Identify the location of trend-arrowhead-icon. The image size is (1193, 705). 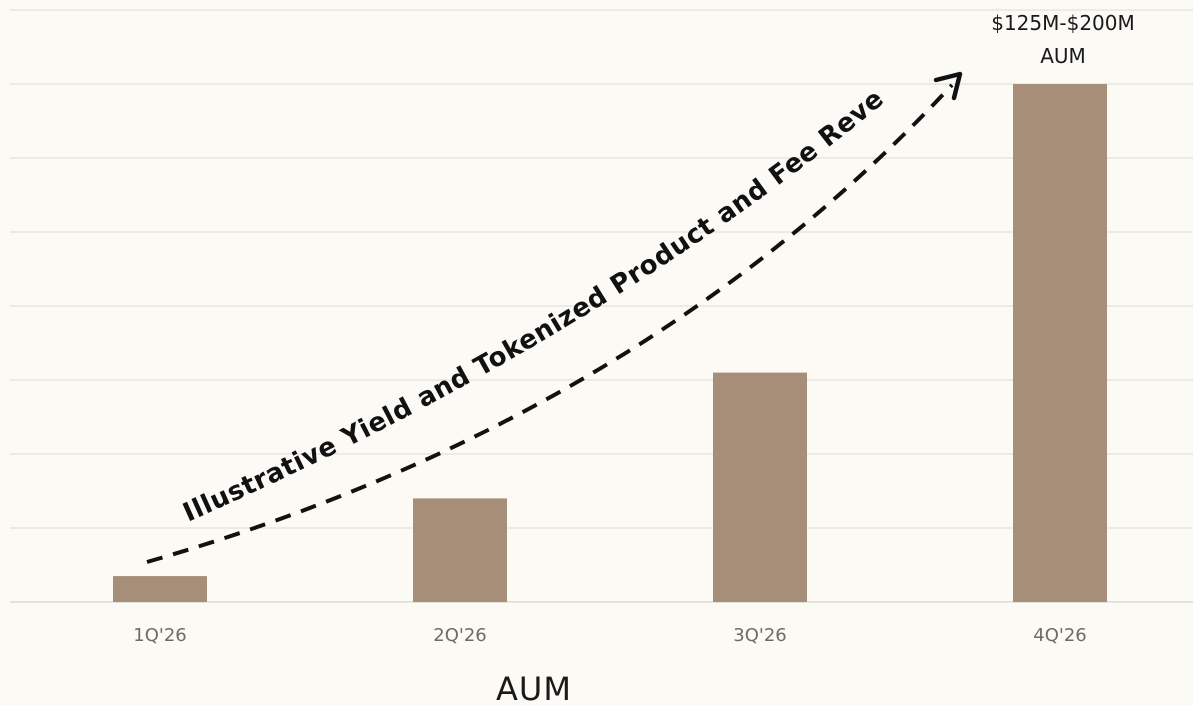
(948, 86).